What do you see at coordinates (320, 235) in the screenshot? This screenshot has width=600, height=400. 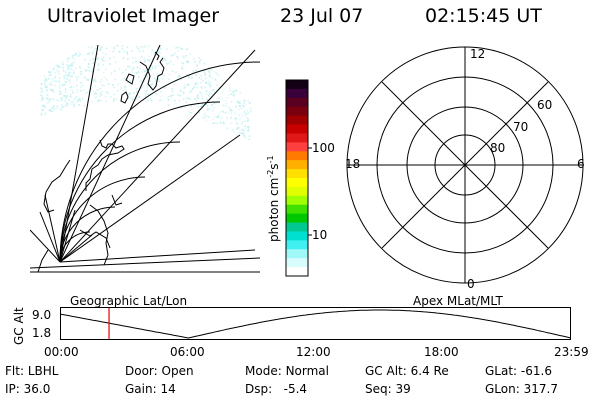 I see `colorbar-tick-10: 10` at bounding box center [320, 235].